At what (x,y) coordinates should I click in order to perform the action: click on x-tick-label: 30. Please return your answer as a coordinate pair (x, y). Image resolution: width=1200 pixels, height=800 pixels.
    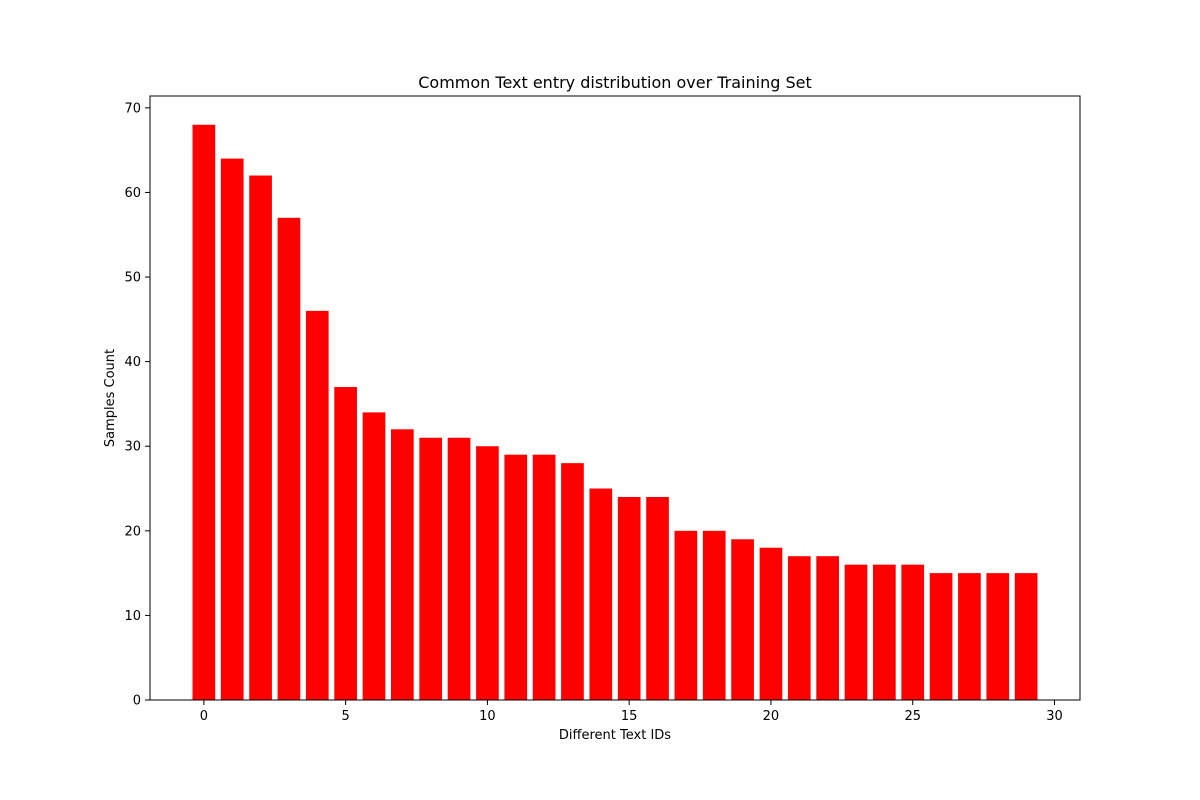
    Looking at the image, I should click on (1054, 716).